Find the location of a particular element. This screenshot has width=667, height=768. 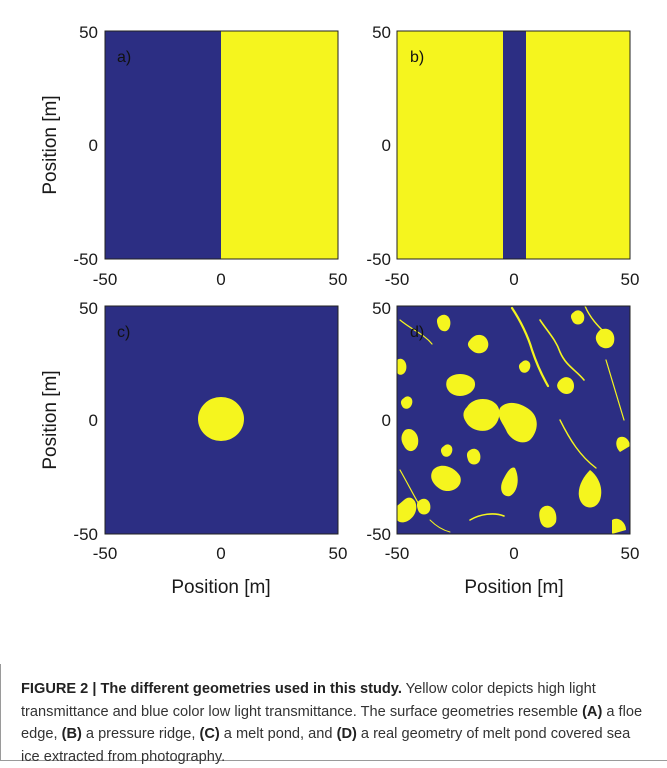

caption-text-c: a melt pond, and is located at coordinates (278, 734).